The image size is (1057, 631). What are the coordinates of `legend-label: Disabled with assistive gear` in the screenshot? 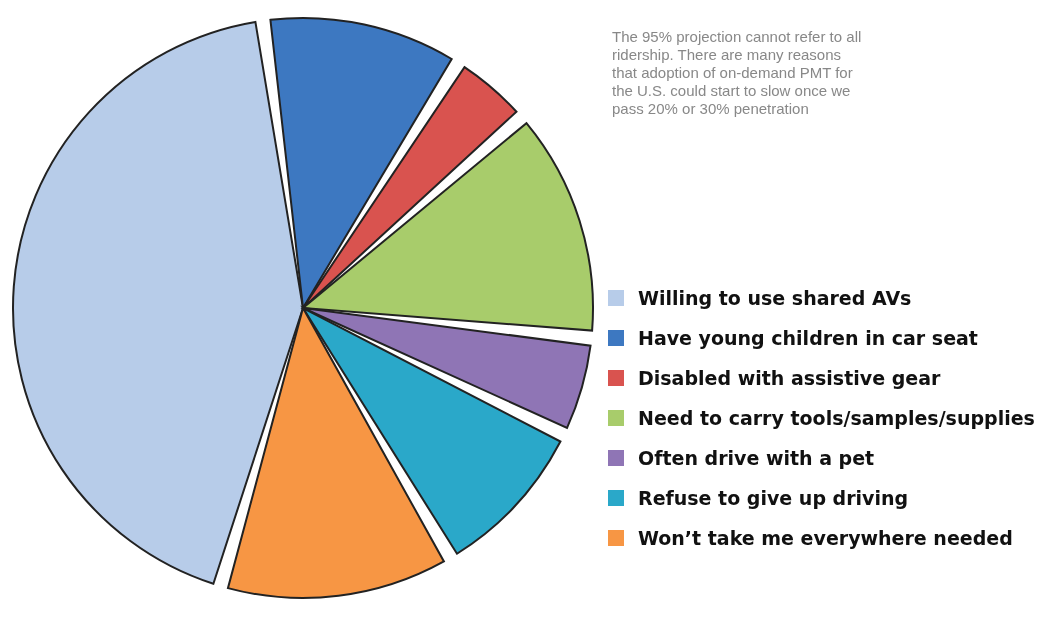 It's located at (789, 378).